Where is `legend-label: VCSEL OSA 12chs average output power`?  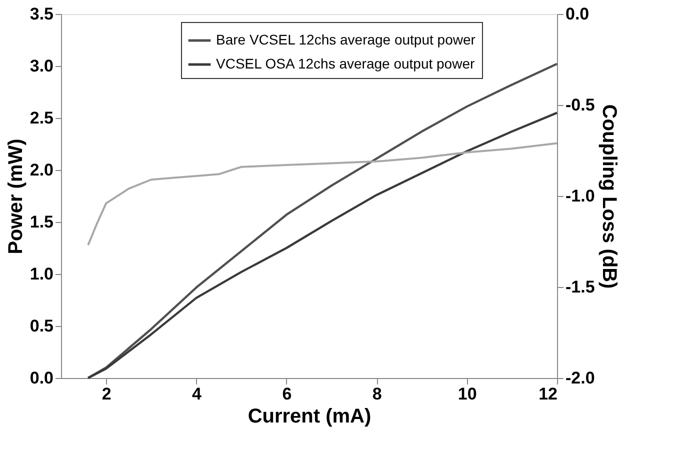
legend-label: VCSEL OSA 12chs average output power is located at coordinates (345, 64).